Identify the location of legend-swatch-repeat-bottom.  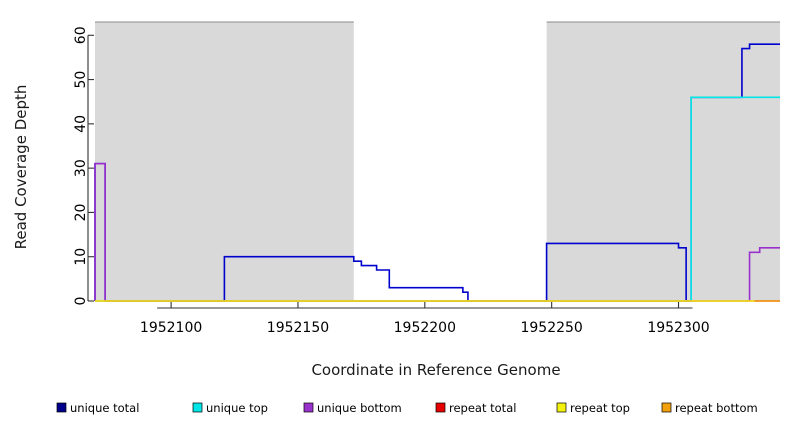
(666, 407).